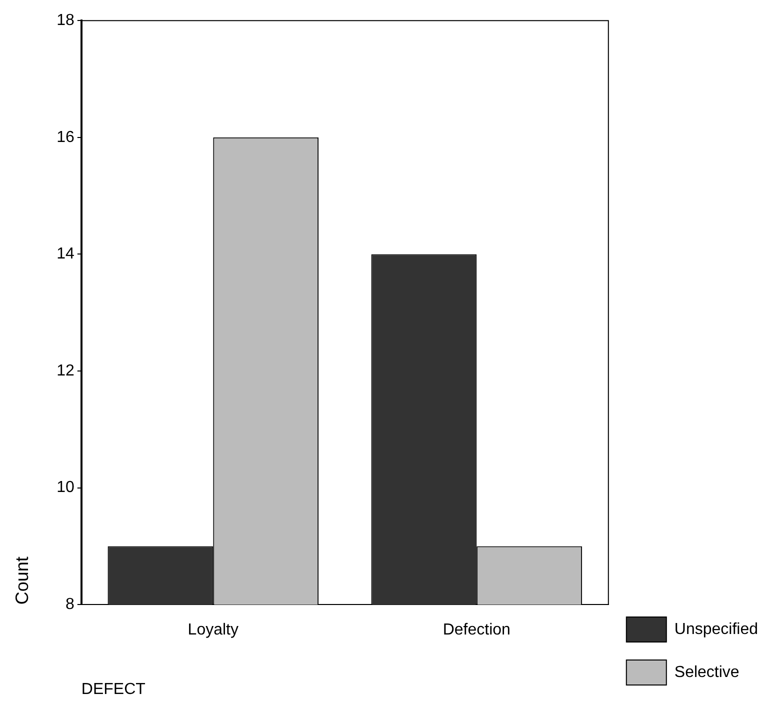  Describe the element at coordinates (113, 689) in the screenshot. I see `x-axis-title: DEFECT` at that location.